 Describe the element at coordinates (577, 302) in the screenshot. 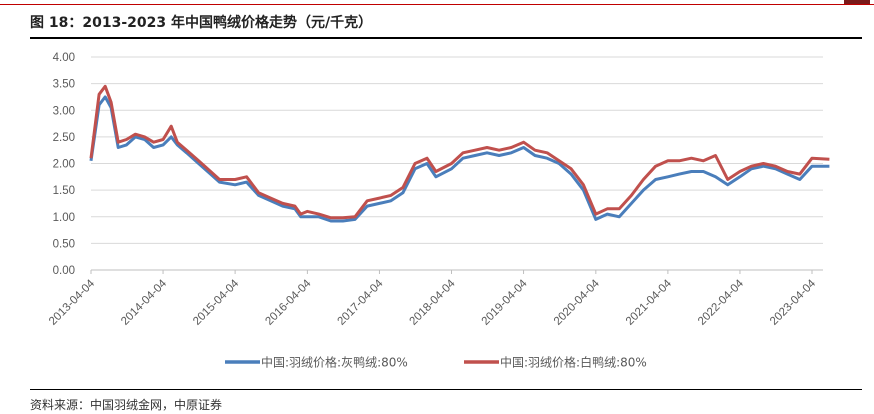

I see `x-tick-label: 2020-04-04` at that location.